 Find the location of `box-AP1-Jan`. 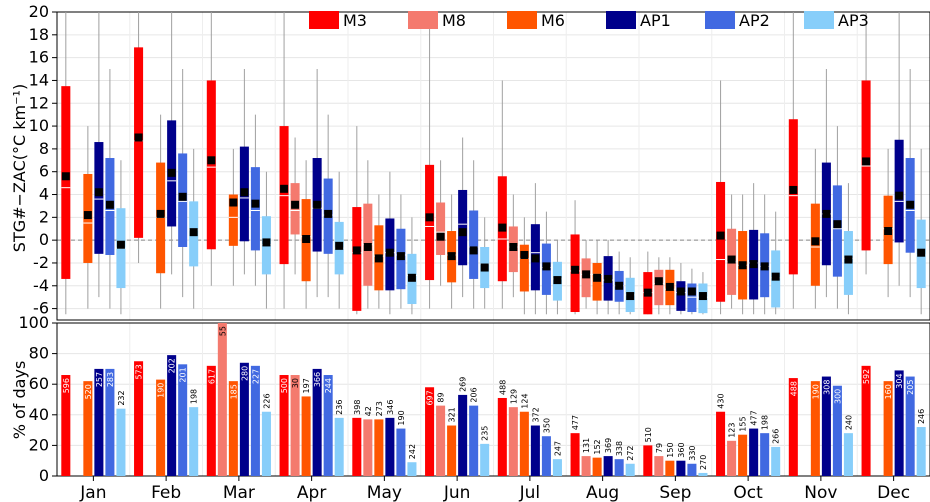

box-AP1-Jan is located at coordinates (99, 198).